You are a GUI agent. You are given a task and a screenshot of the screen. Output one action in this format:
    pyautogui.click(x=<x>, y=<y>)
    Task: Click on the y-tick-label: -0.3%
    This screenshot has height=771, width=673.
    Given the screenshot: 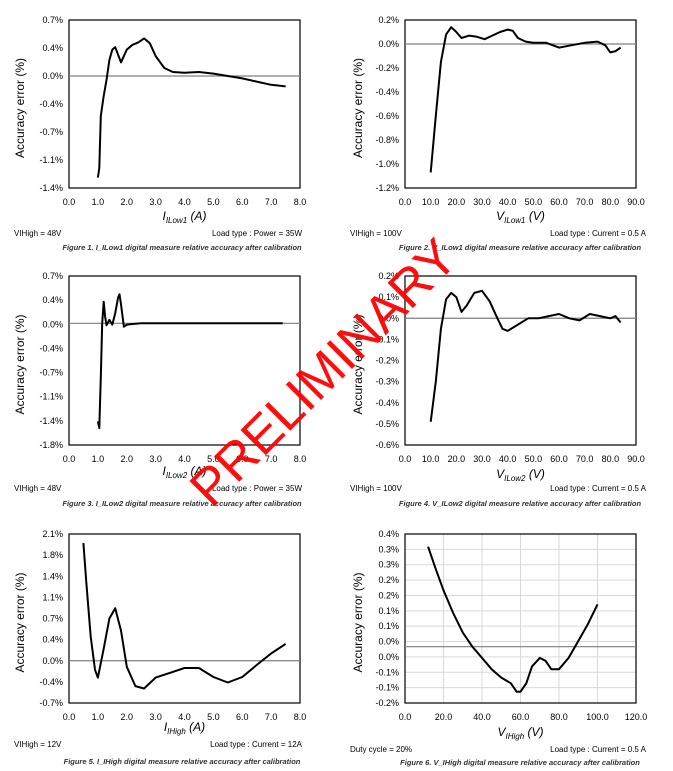 What is the action you would take?
    pyautogui.click(x=387, y=382)
    